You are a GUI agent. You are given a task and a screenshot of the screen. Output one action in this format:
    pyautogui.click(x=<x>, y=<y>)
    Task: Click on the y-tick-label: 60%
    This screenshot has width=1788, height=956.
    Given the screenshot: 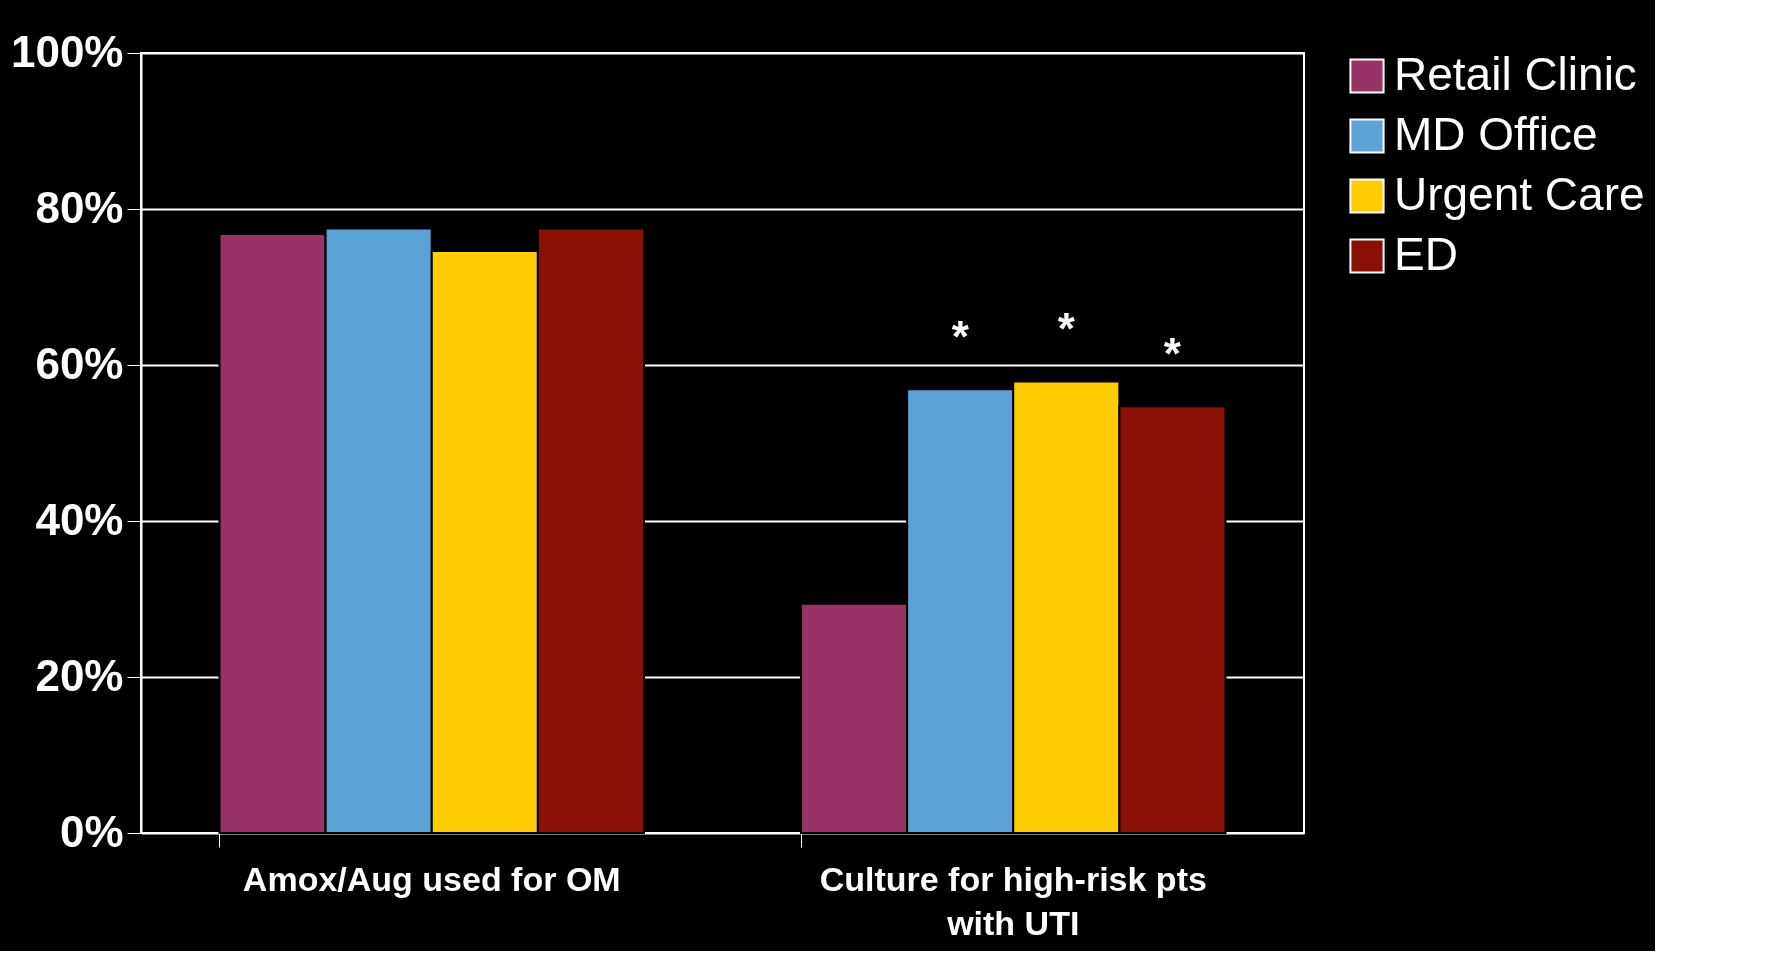 What is the action you would take?
    pyautogui.click(x=79, y=363)
    